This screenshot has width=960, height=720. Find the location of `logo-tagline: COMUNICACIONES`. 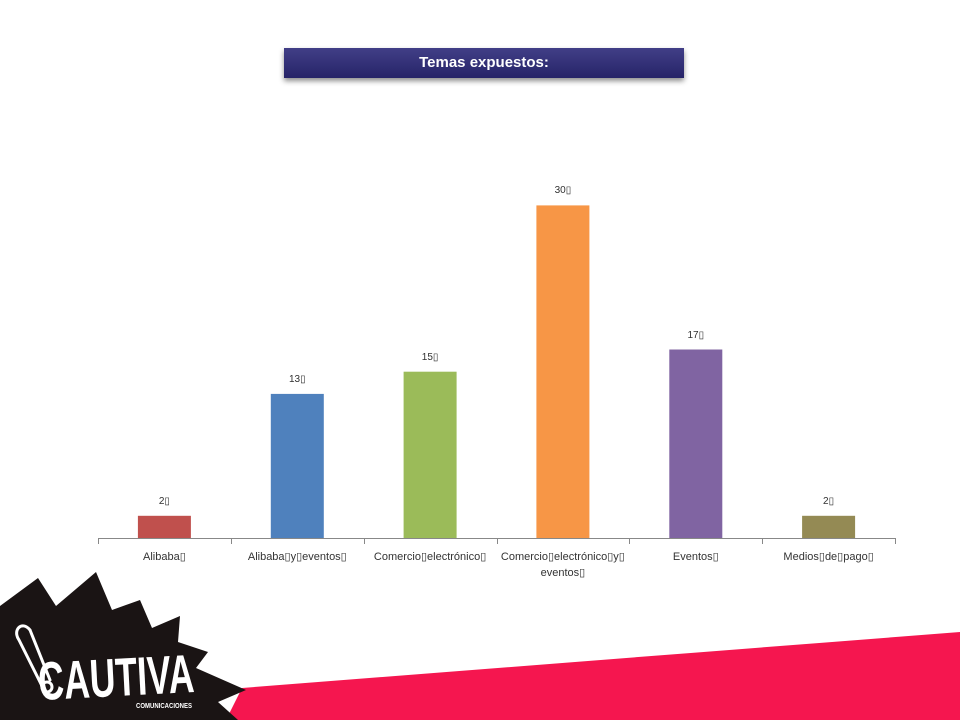

logo-tagline: COMUNICACIONES is located at coordinates (164, 705).